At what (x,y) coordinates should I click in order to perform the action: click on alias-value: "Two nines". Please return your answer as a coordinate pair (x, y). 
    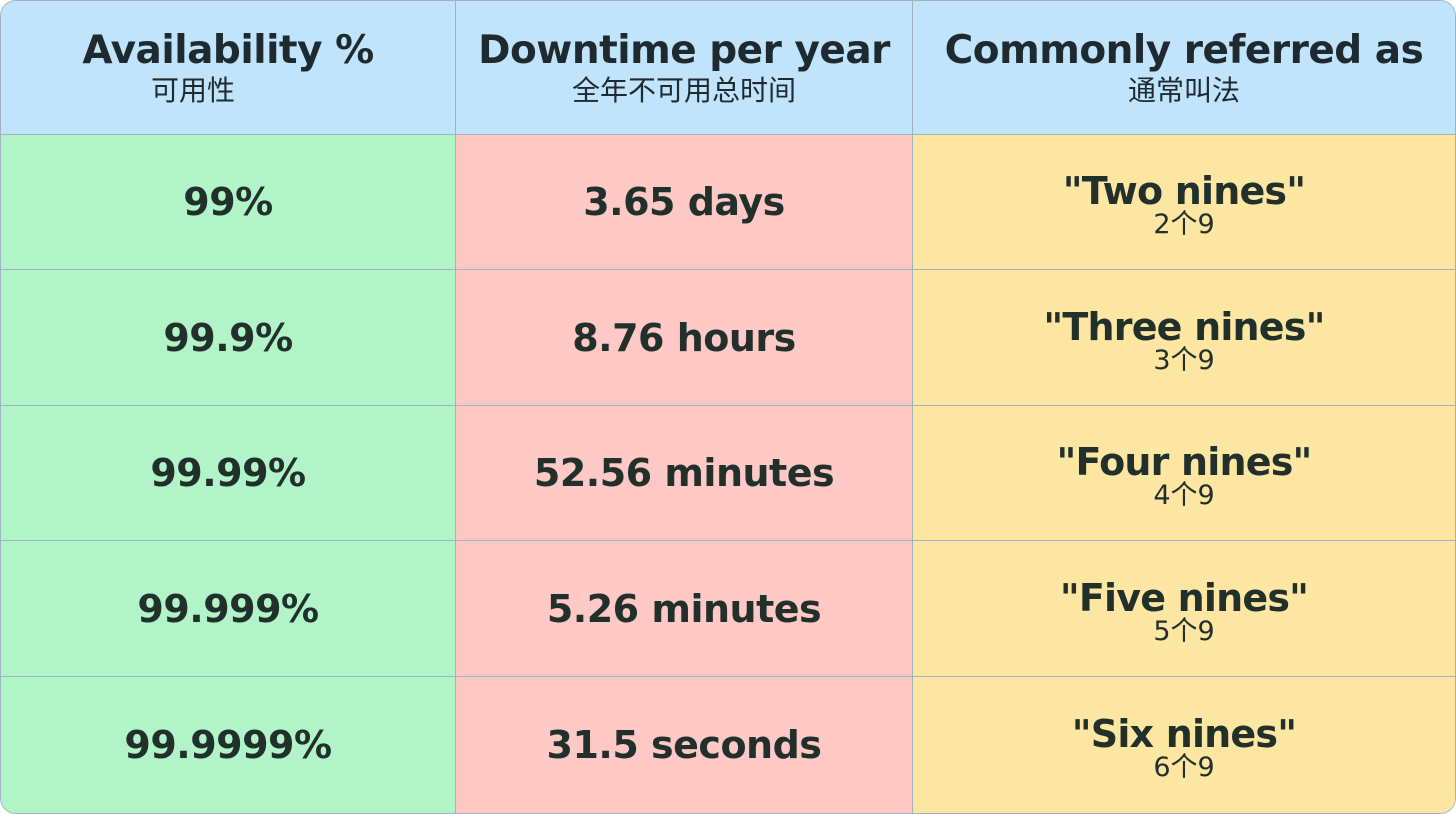
    Looking at the image, I should click on (1184, 191).